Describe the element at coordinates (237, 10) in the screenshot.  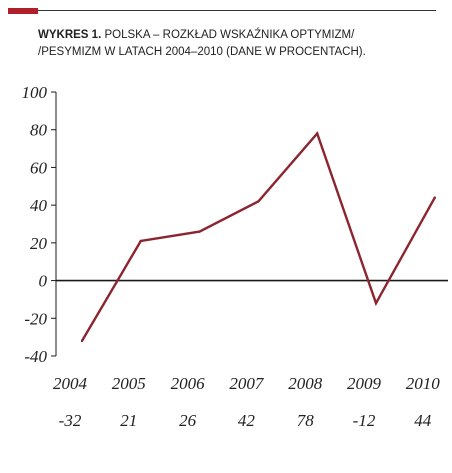
I see `top-rule` at that location.